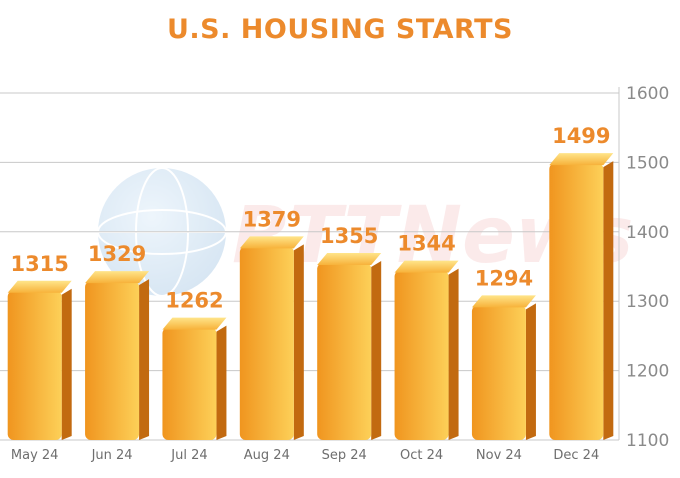  I want to click on x-category-label: Jun 24, so click(112, 455).